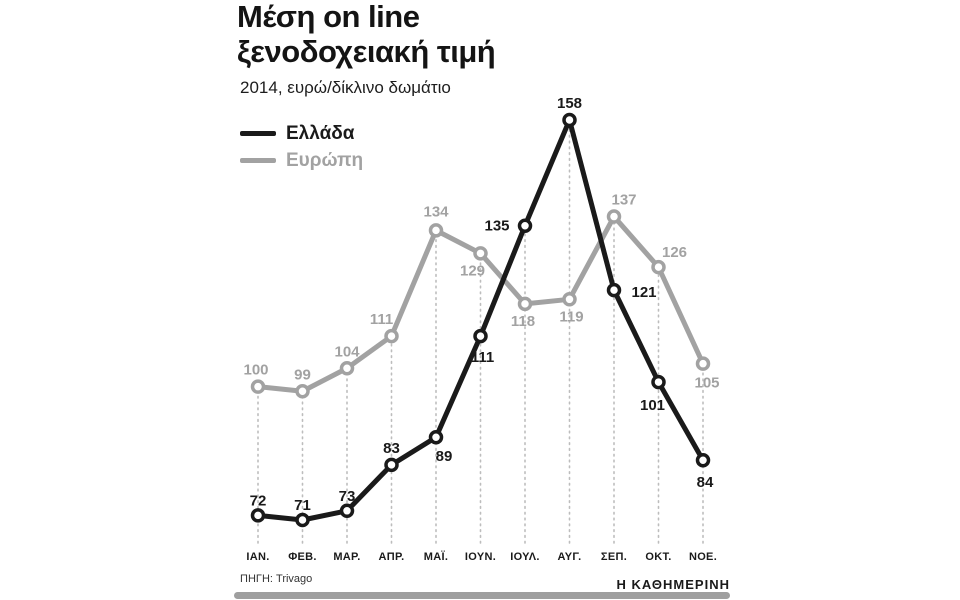 The width and height of the screenshot is (960, 600). I want to click on chart-title: Μέση on line ξενοδοχειακή τιμή, so click(366, 34).